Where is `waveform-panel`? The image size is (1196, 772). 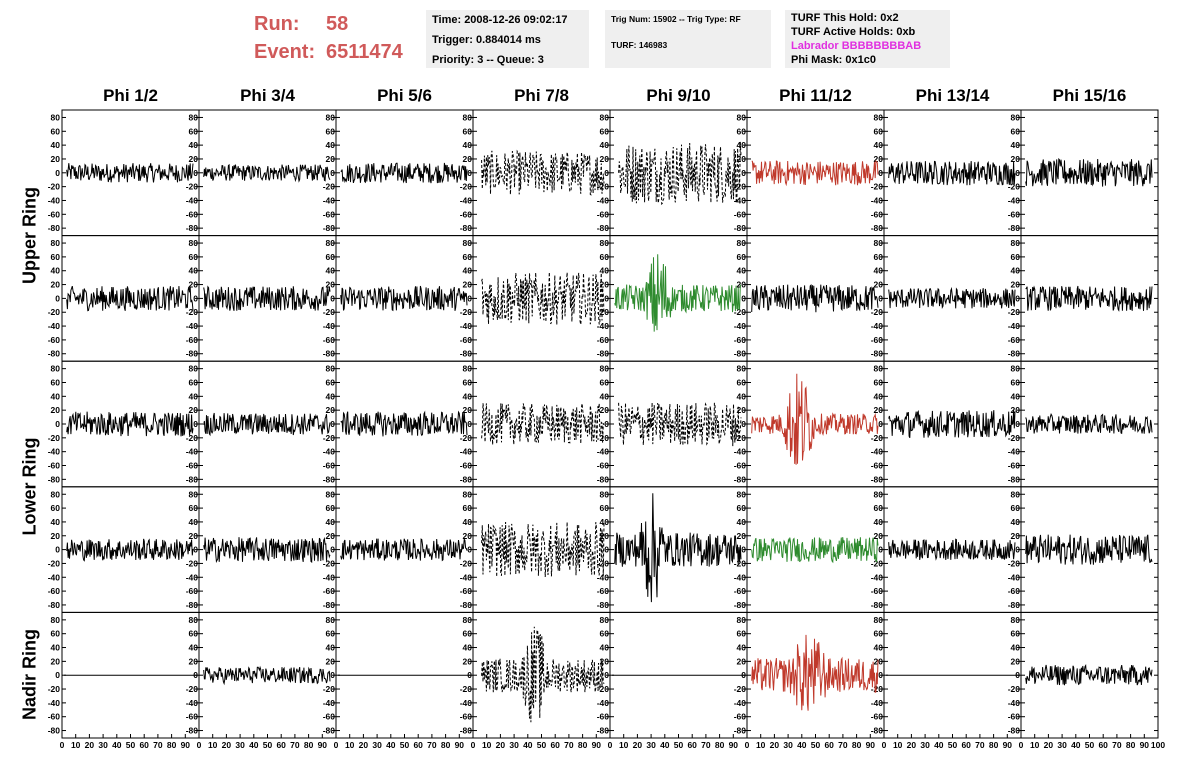
waveform-panel is located at coordinates (1089, 424).